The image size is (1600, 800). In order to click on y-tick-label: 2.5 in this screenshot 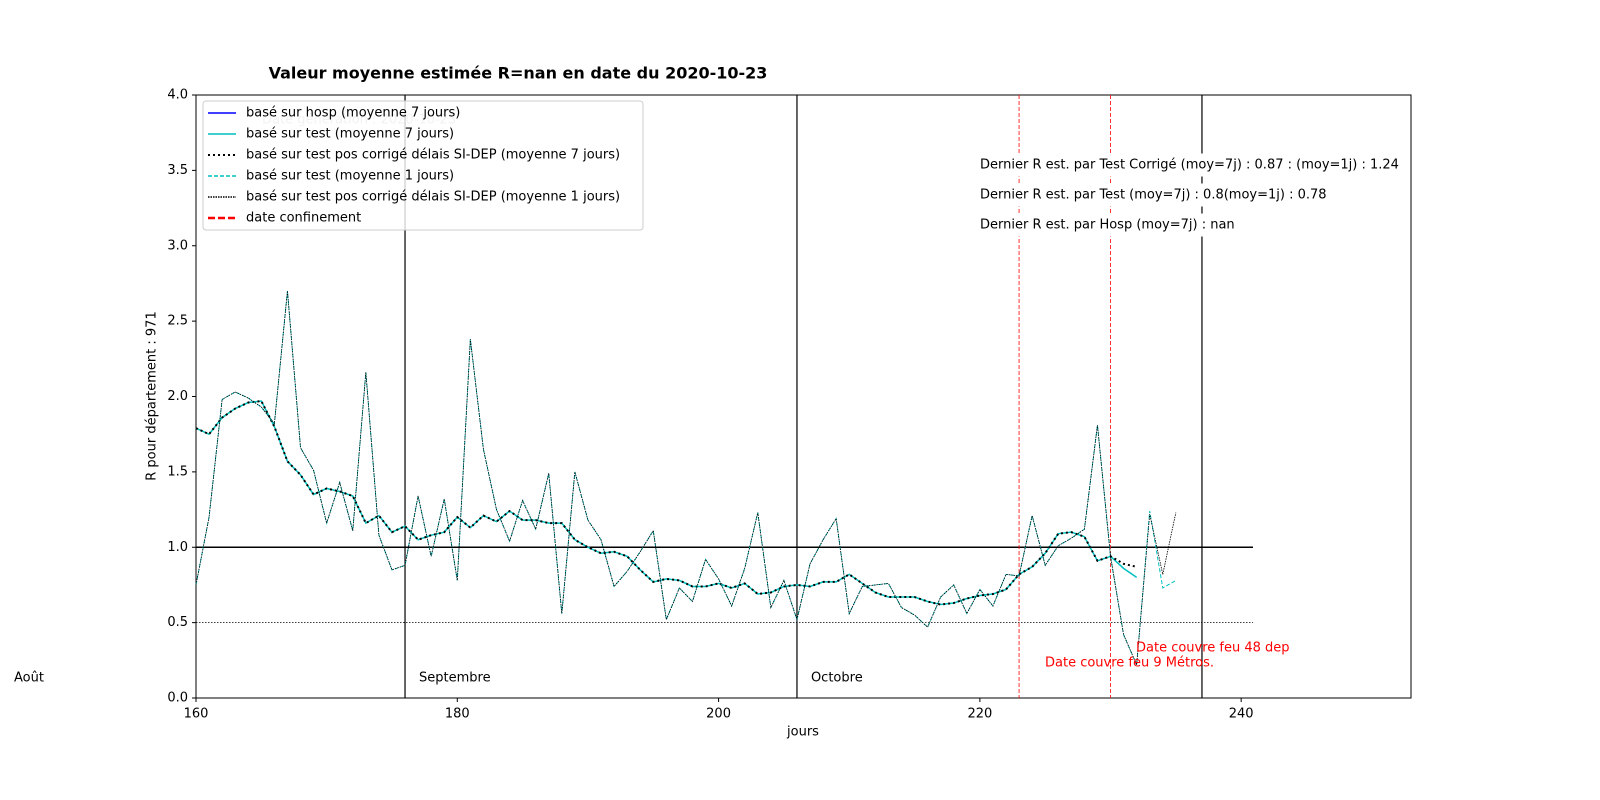, I will do `click(177, 321)`.